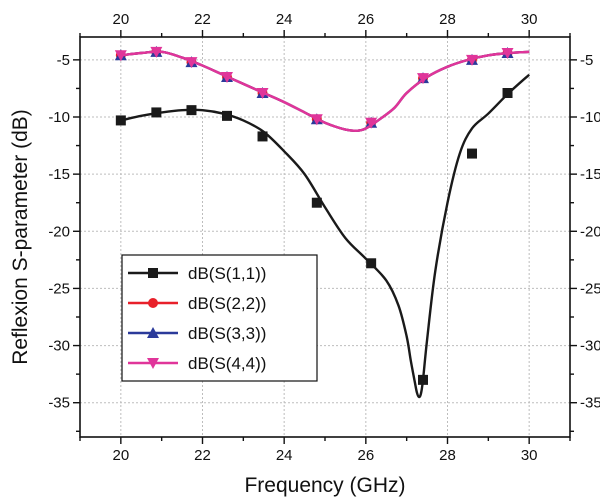  Describe the element at coordinates (59, 117) in the screenshot. I see `y-tick-label-left: -10` at that location.